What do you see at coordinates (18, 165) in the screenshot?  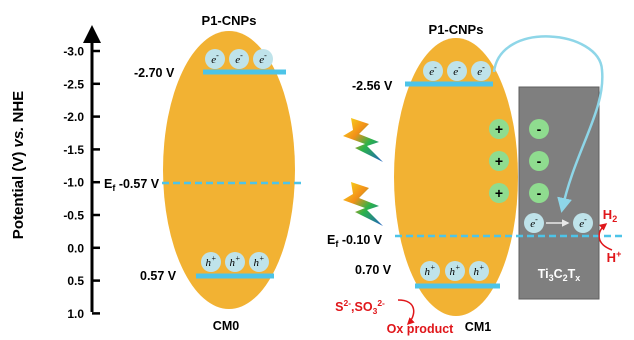 I see `axis-title: Potential (V) vs. NHE` at bounding box center [18, 165].